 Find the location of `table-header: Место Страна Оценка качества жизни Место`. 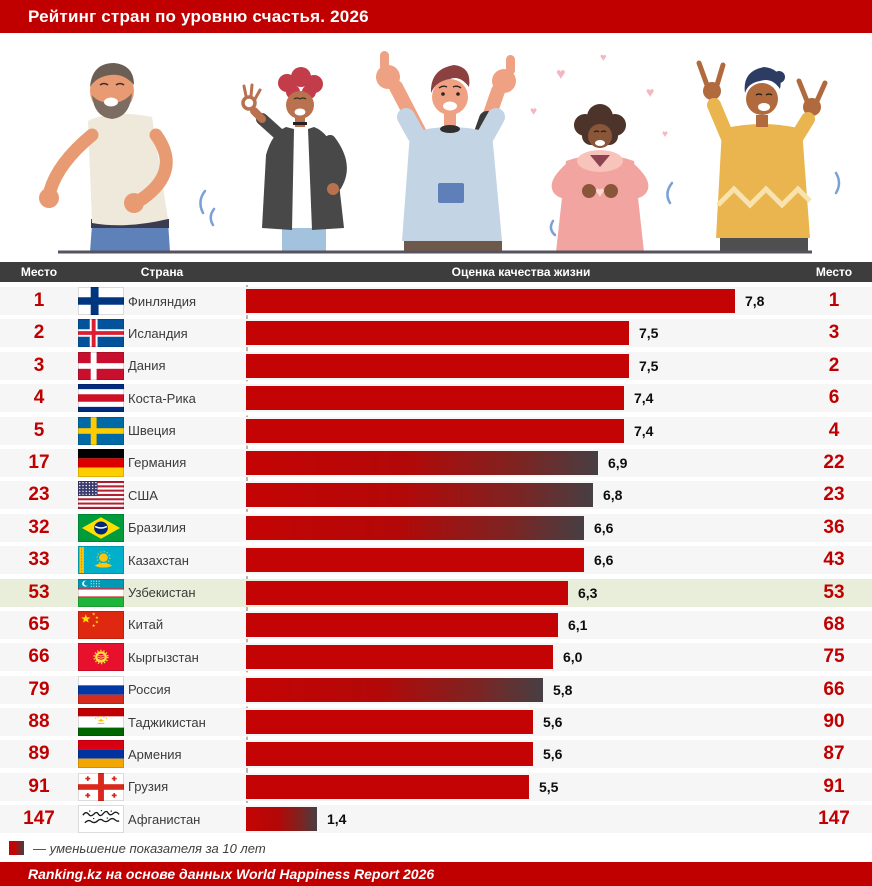

table-header: Место Страна Оценка качества жизни Место is located at coordinates (436, 272).